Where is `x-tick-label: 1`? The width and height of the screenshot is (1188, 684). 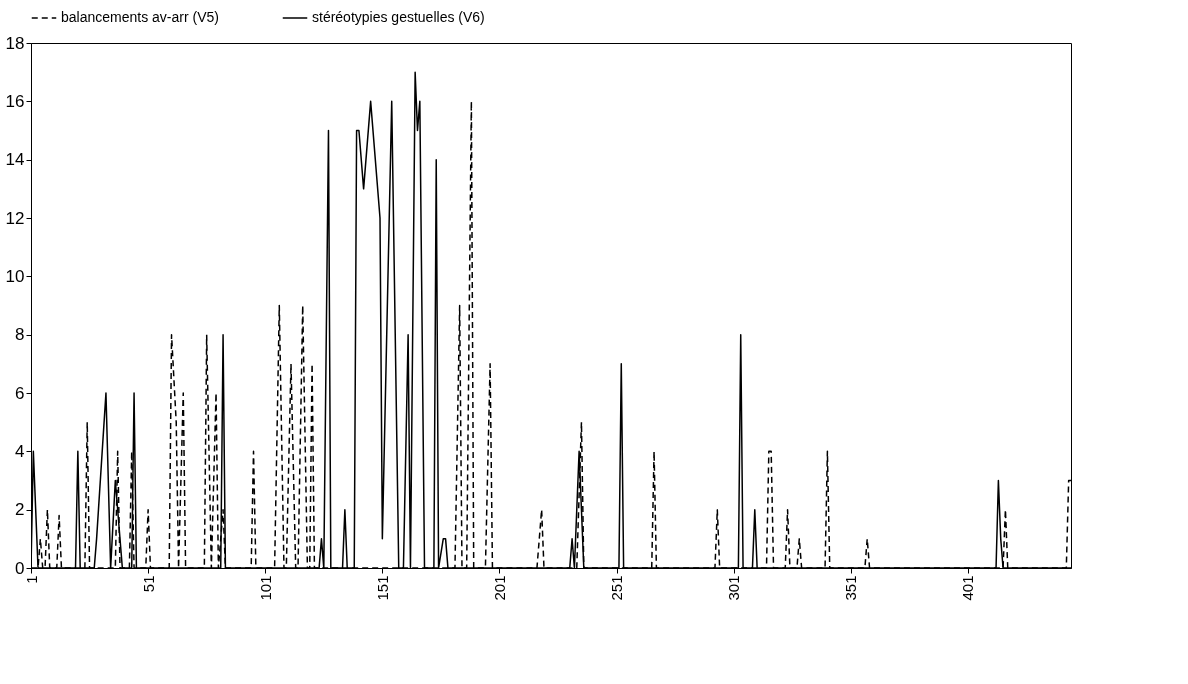 x-tick-label: 1 is located at coordinates (31, 579).